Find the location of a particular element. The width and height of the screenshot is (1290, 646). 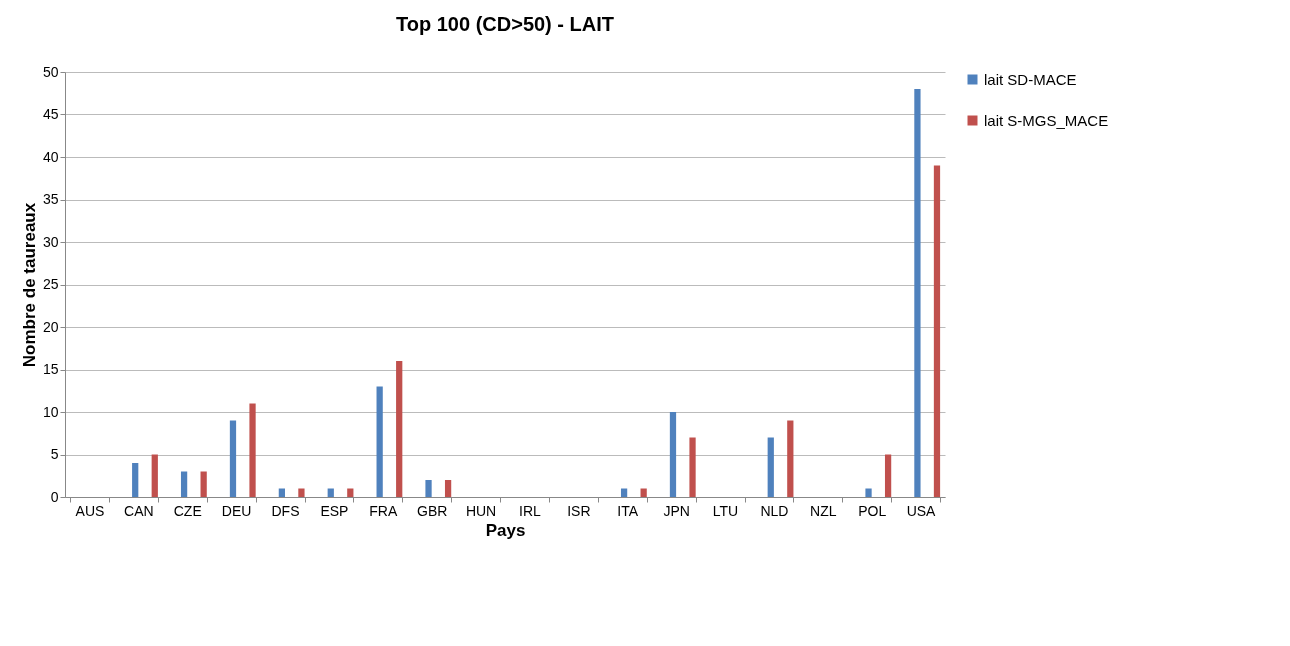

y-tick-label: 25 is located at coordinates (50, 284).